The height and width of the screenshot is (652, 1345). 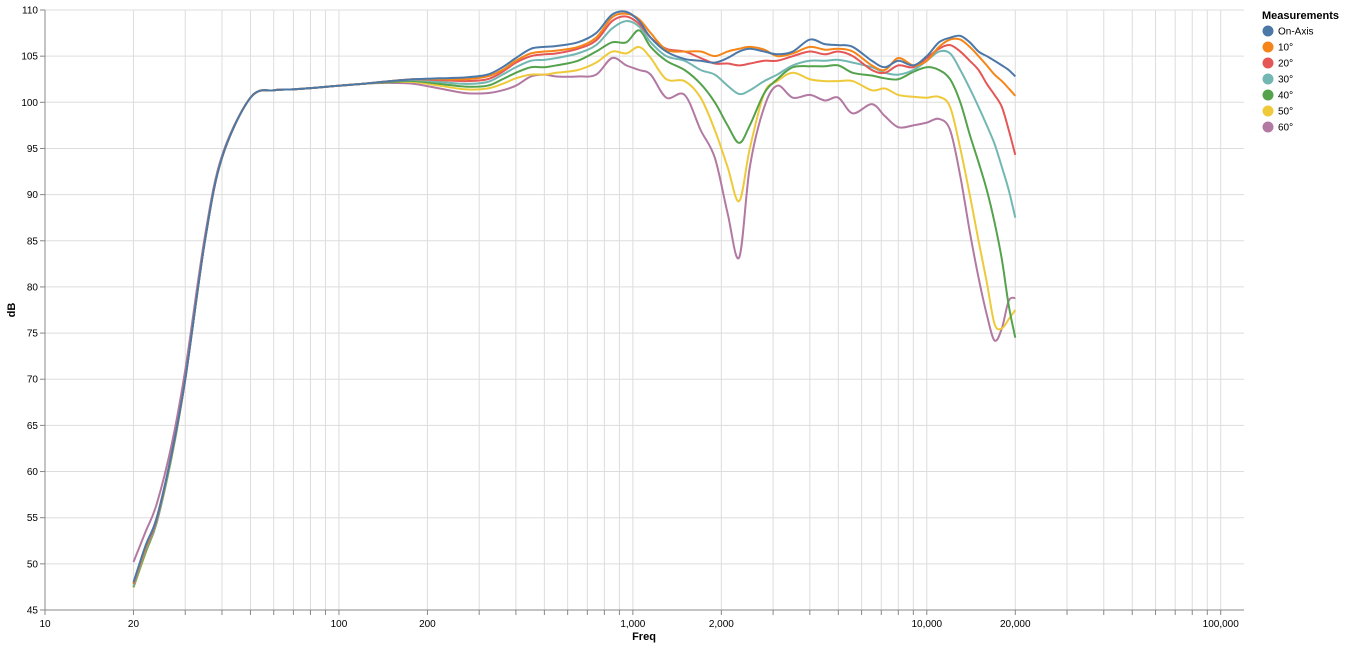 What do you see at coordinates (1285, 48) in the screenshot?
I see `legend-label: 10°` at bounding box center [1285, 48].